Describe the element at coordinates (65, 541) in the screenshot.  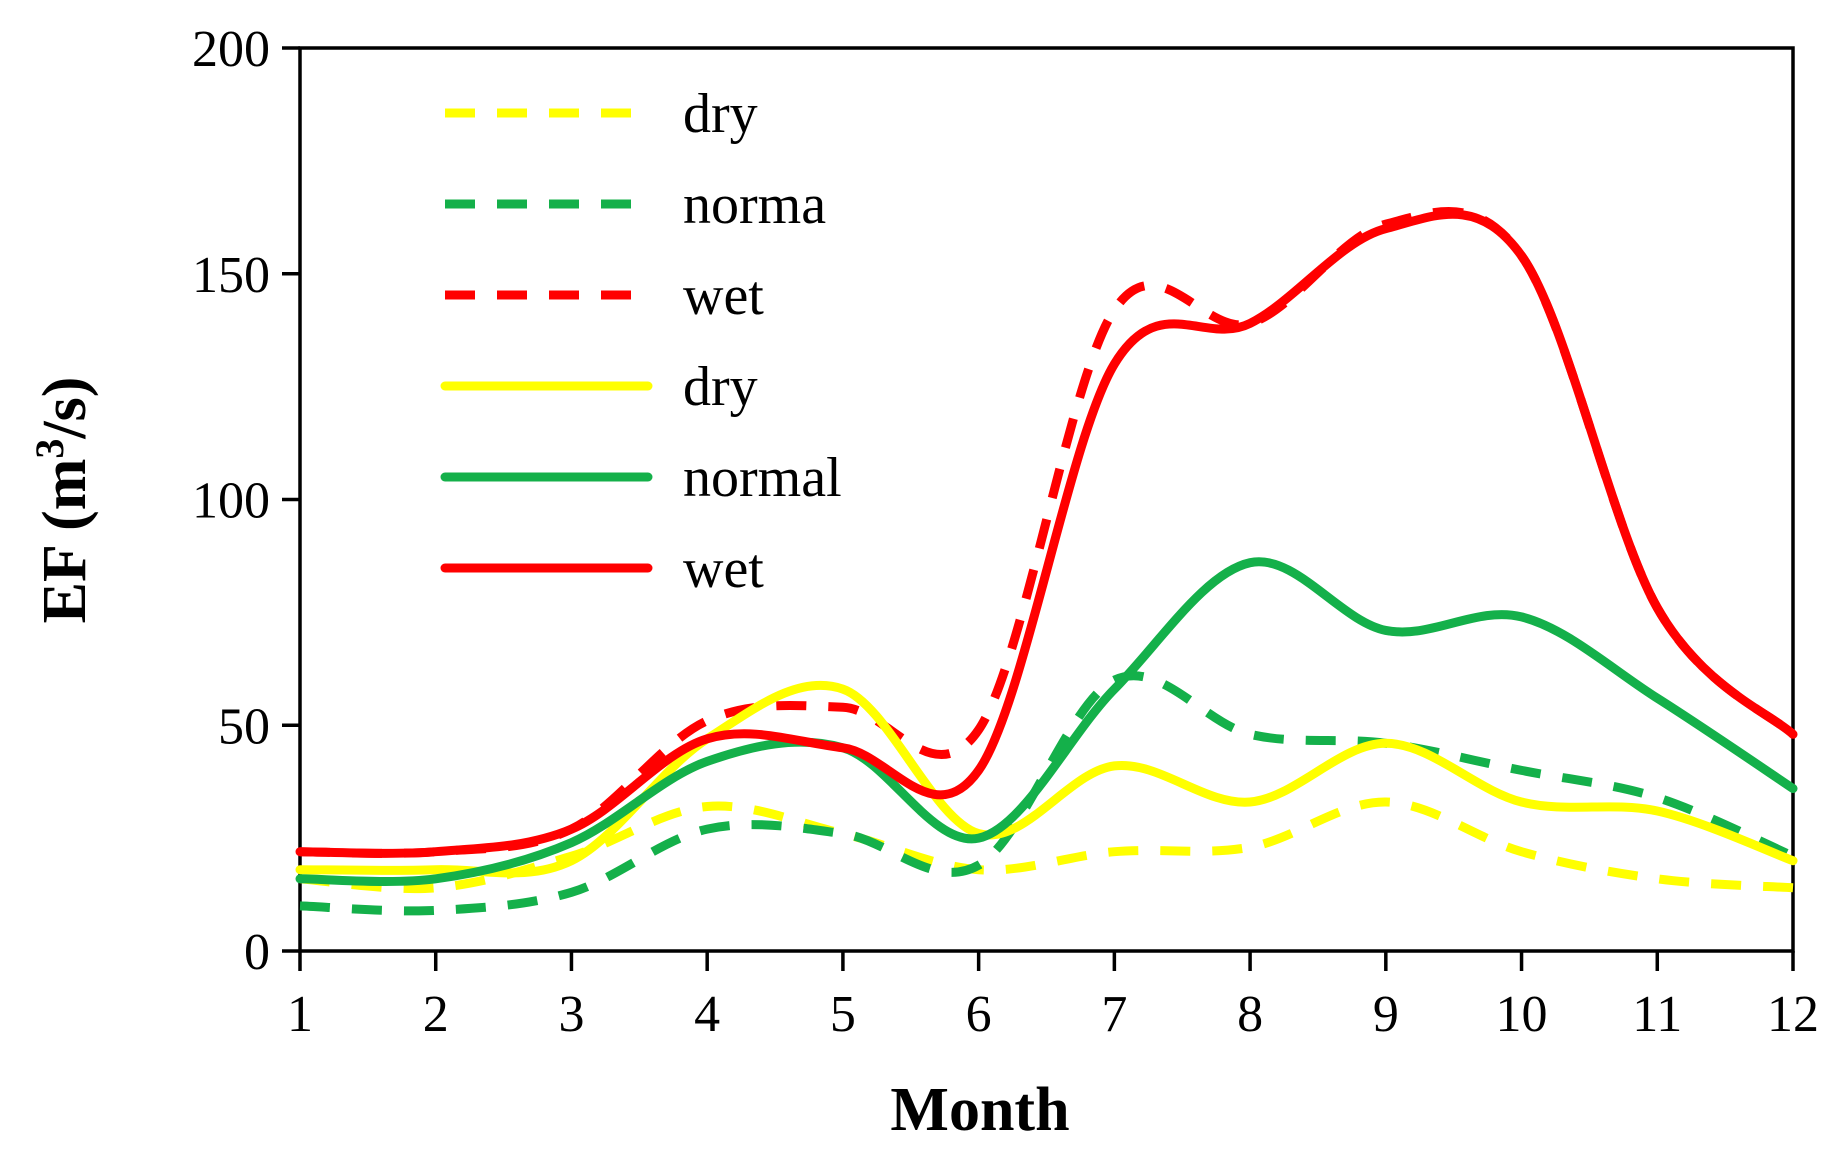
I see `y-axis-title-main: EF (m` at that location.